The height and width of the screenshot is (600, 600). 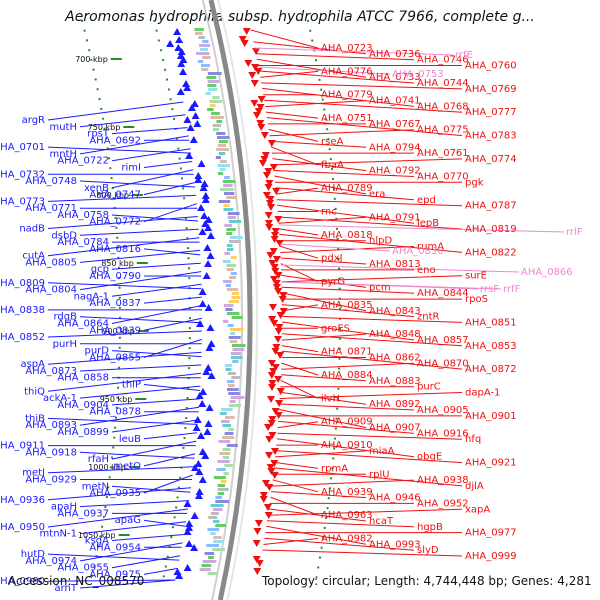 I want to click on gene-label: rimI, so click(x=131, y=168).